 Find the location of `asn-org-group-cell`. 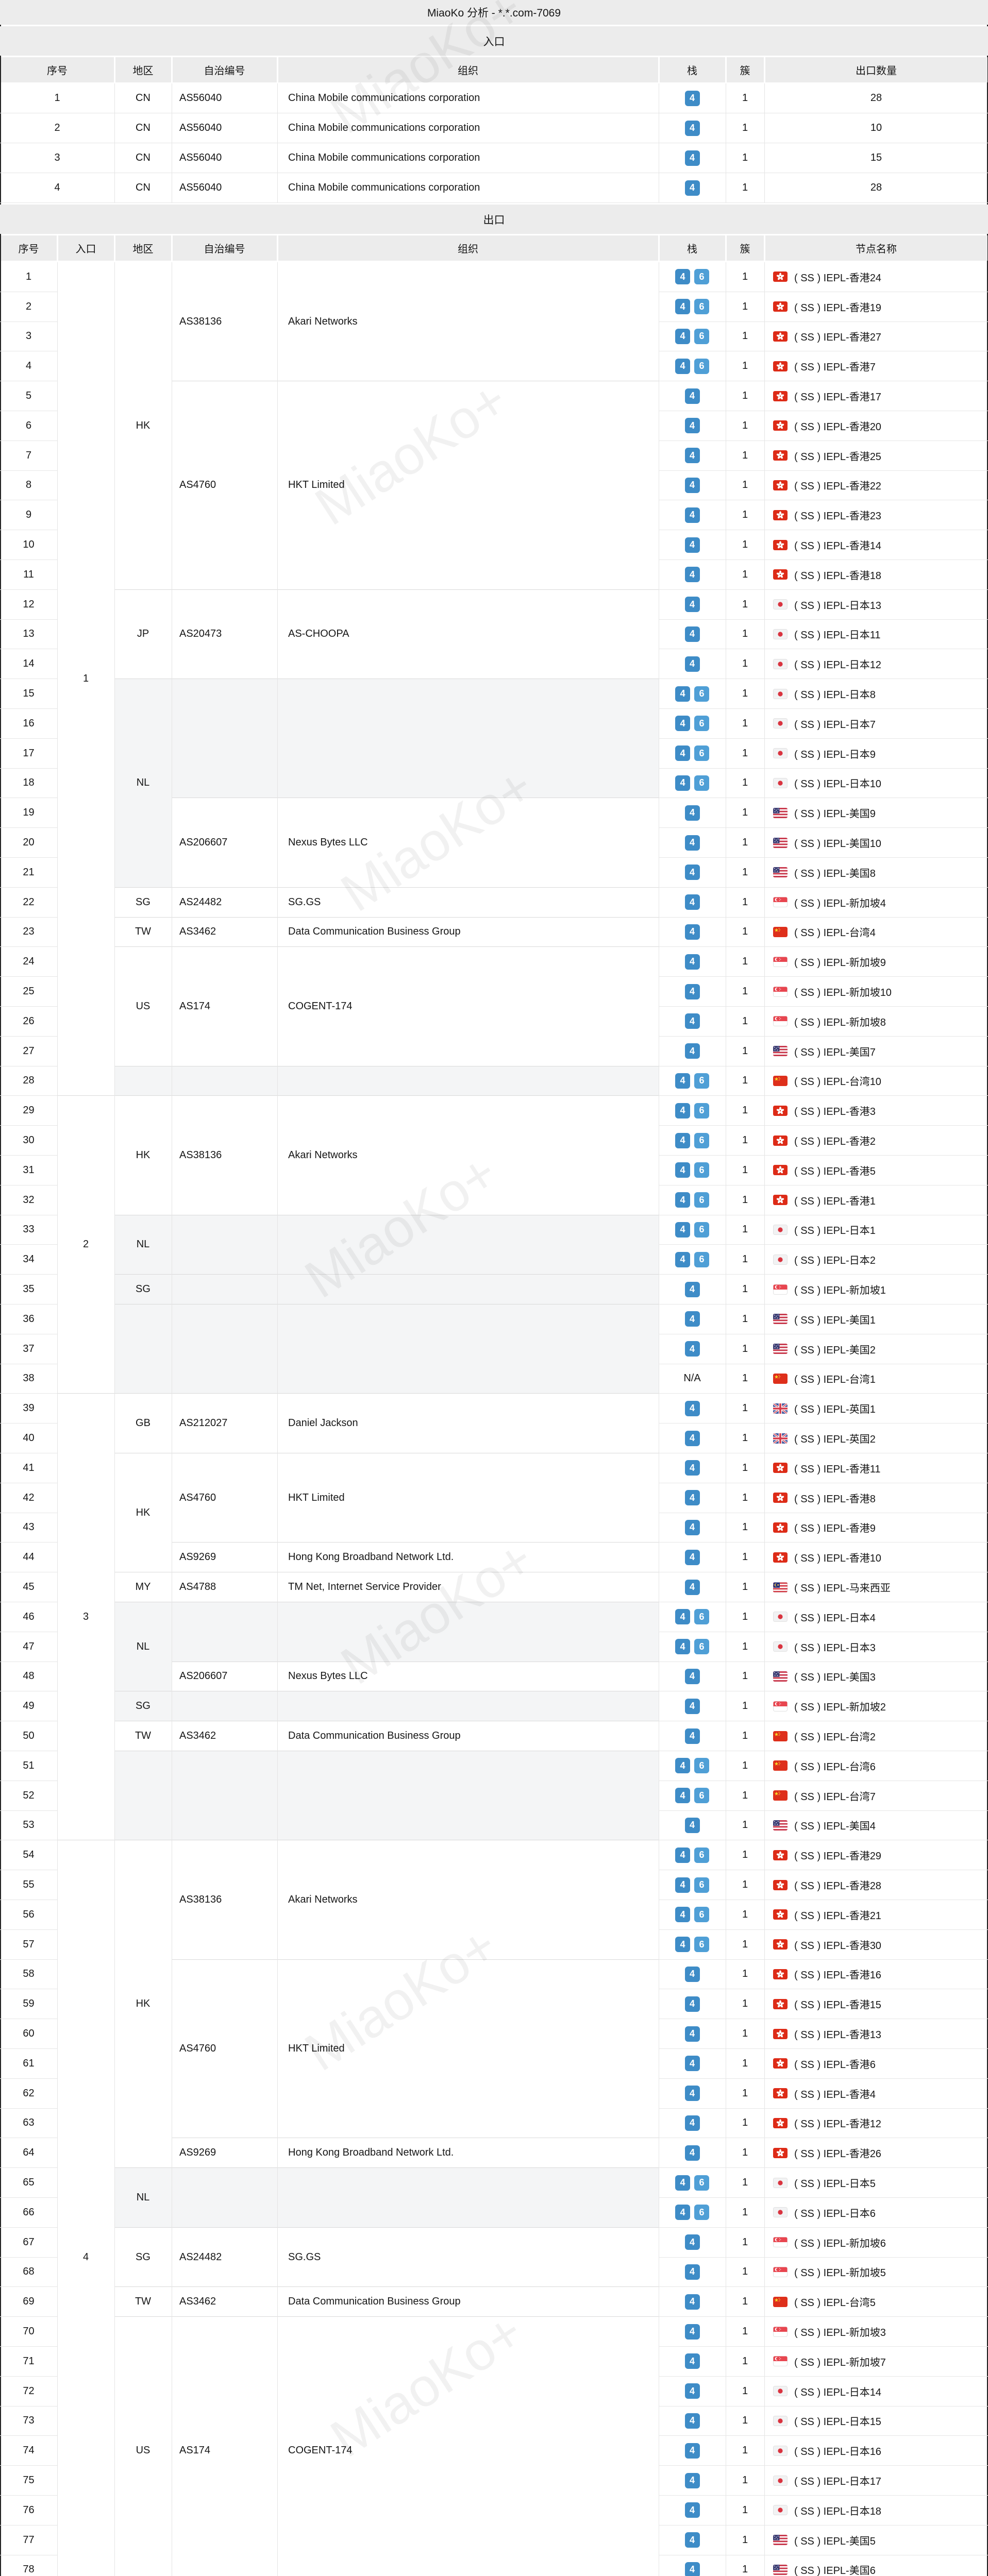

asn-org-group-cell is located at coordinates (415, 2198).